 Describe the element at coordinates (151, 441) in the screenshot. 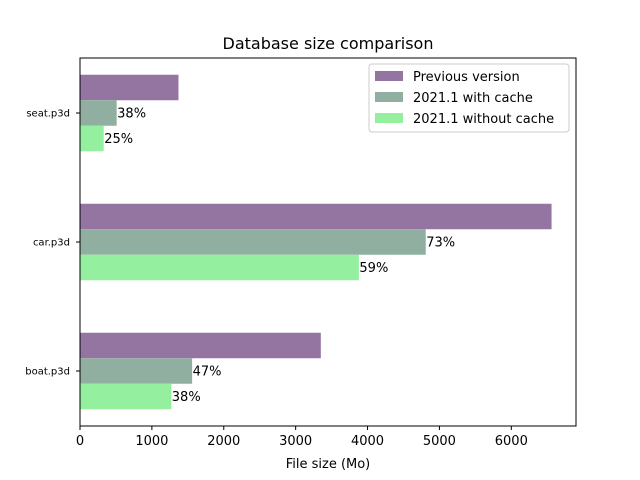

I see `x-tick-label: 1000` at that location.